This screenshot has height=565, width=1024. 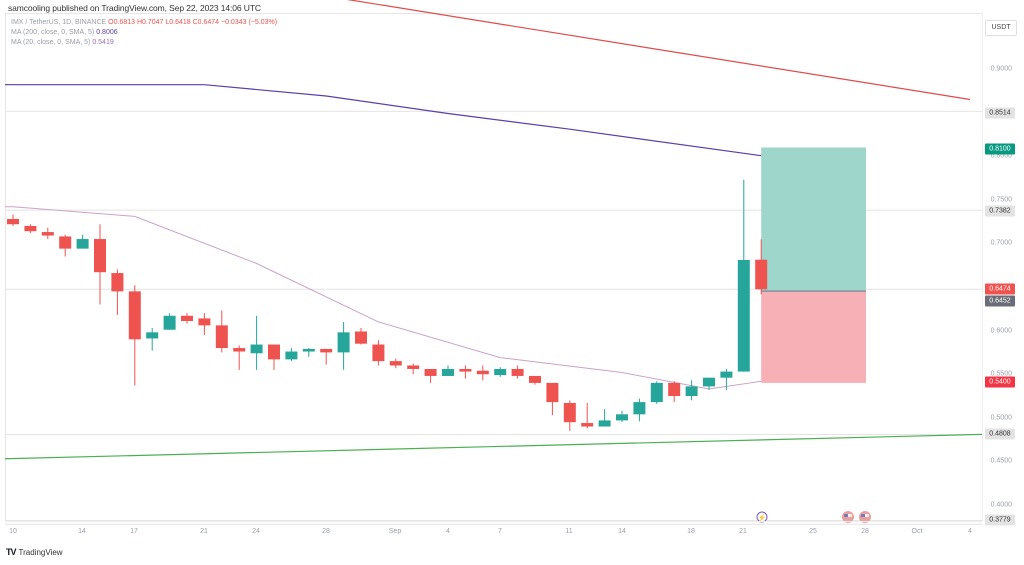 What do you see at coordinates (1001, 69) in the screenshot?
I see `price-tick: 0.9000` at bounding box center [1001, 69].